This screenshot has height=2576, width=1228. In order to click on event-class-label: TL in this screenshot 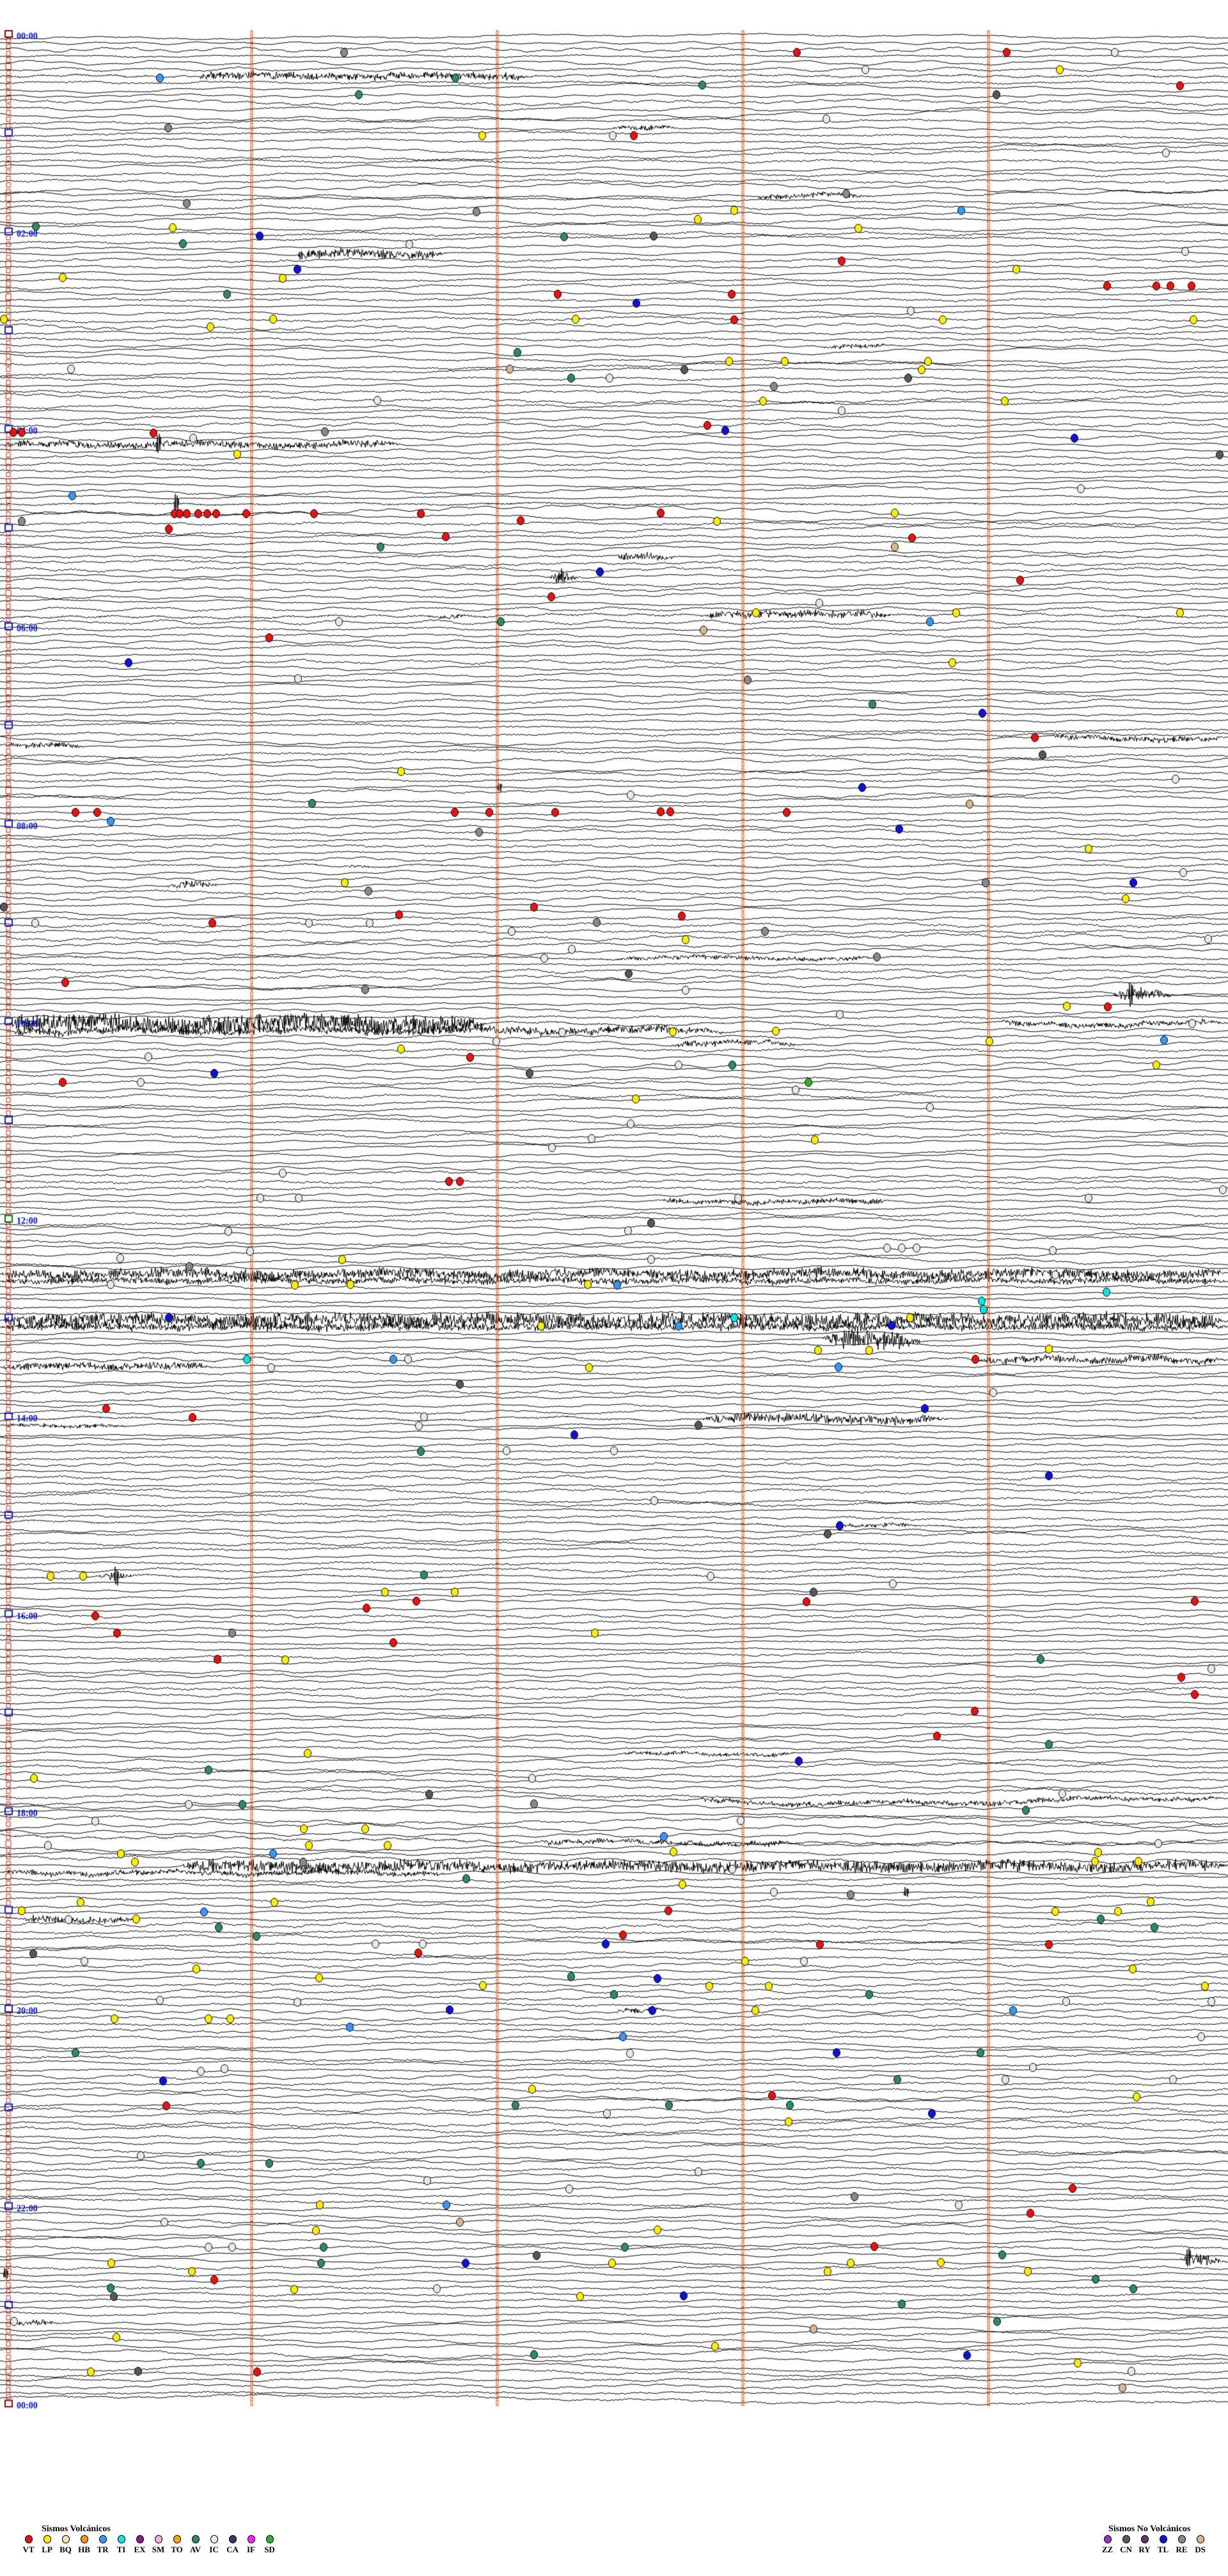, I will do `click(1163, 2549)`.